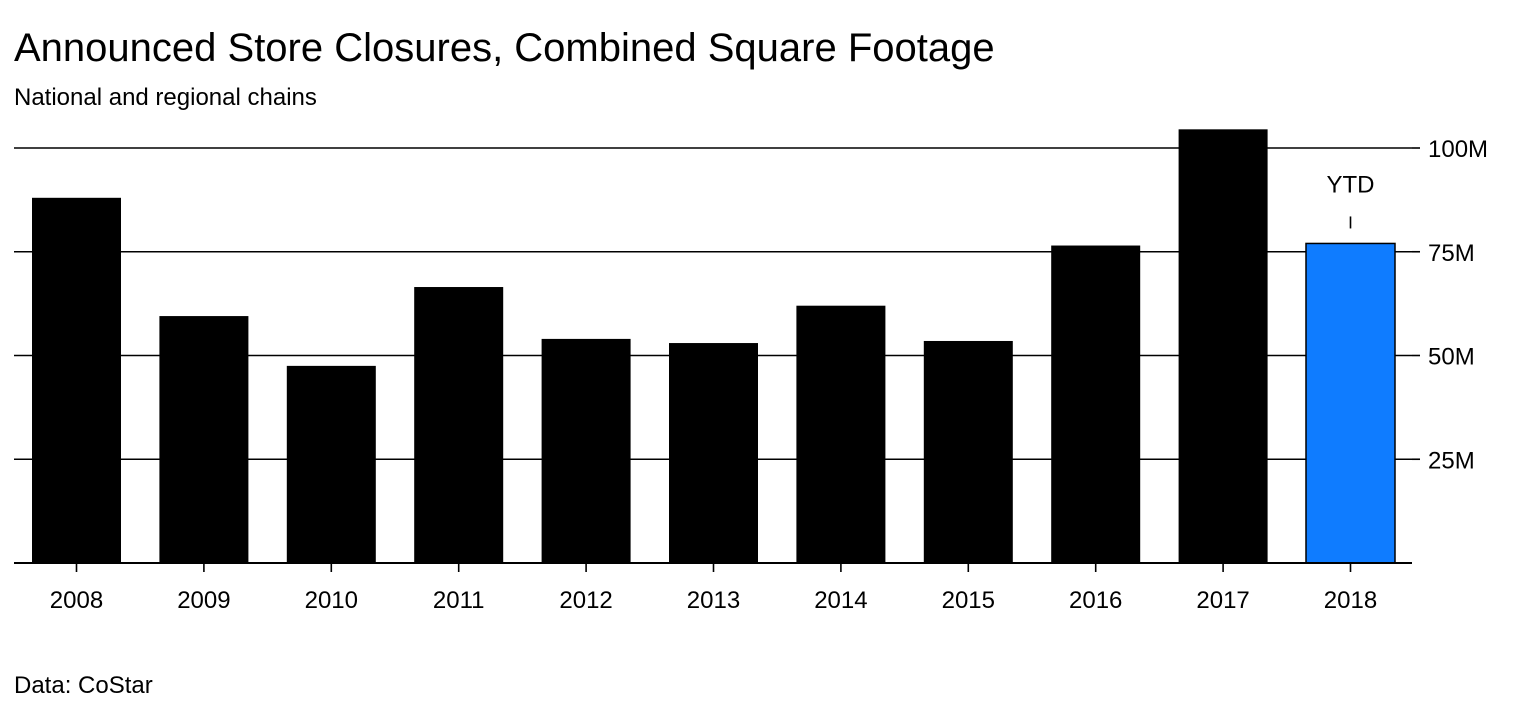 This screenshot has width=1522, height=714. What do you see at coordinates (586, 450) in the screenshot?
I see `bar-2012` at bounding box center [586, 450].